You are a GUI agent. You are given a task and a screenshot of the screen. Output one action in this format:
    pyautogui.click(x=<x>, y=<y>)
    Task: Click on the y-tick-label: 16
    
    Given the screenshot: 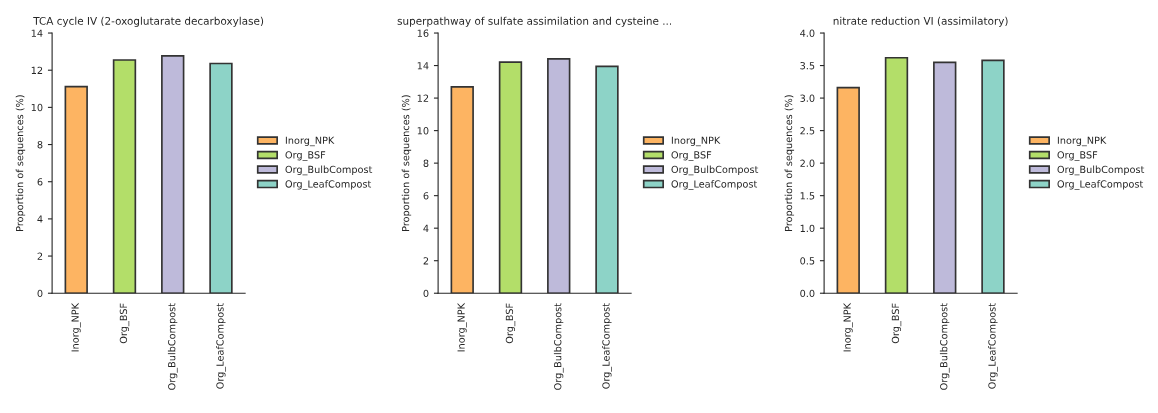 What is the action you would take?
    pyautogui.click(x=423, y=33)
    